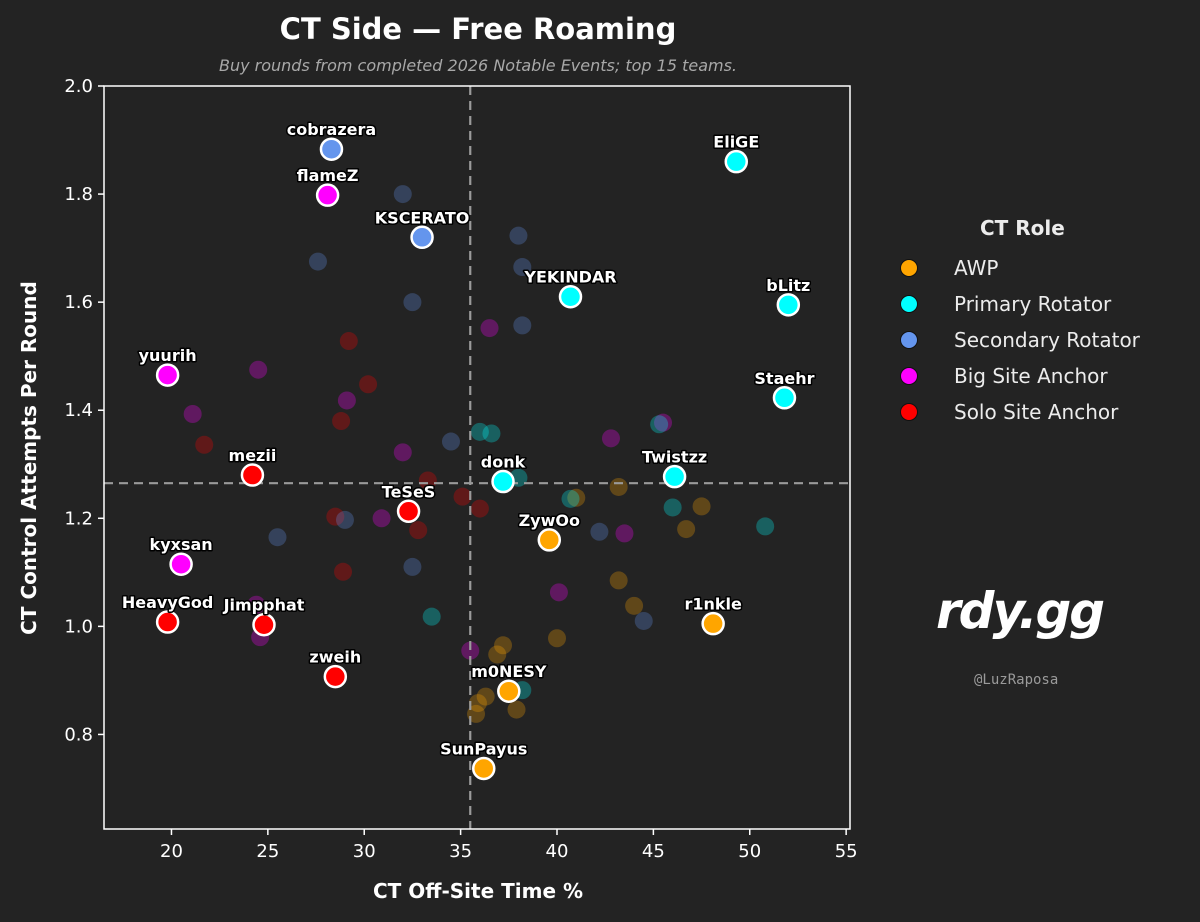 This screenshot has width=1200, height=922. Describe the element at coordinates (29, 458) in the screenshot. I see `y-axis-label: CT Control Attempts Per Round` at that location.